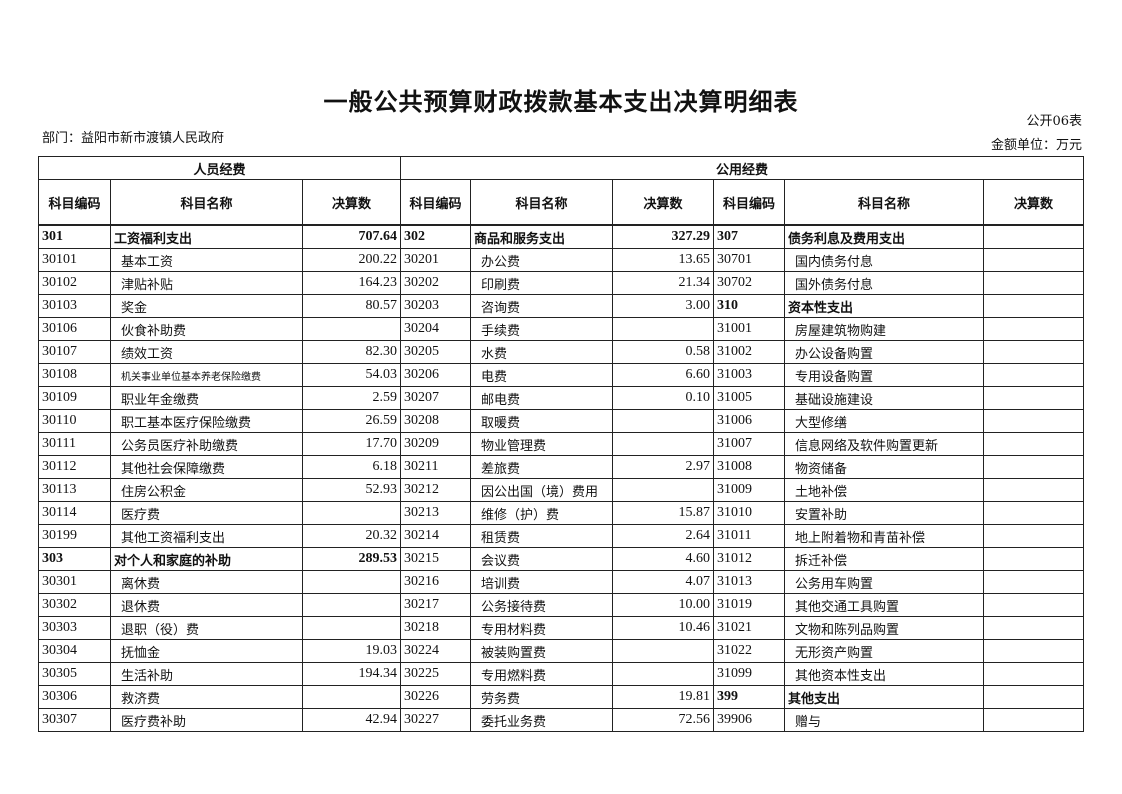 The height and width of the screenshot is (794, 1122). I want to click on cell-code: 30102, so click(74, 283).